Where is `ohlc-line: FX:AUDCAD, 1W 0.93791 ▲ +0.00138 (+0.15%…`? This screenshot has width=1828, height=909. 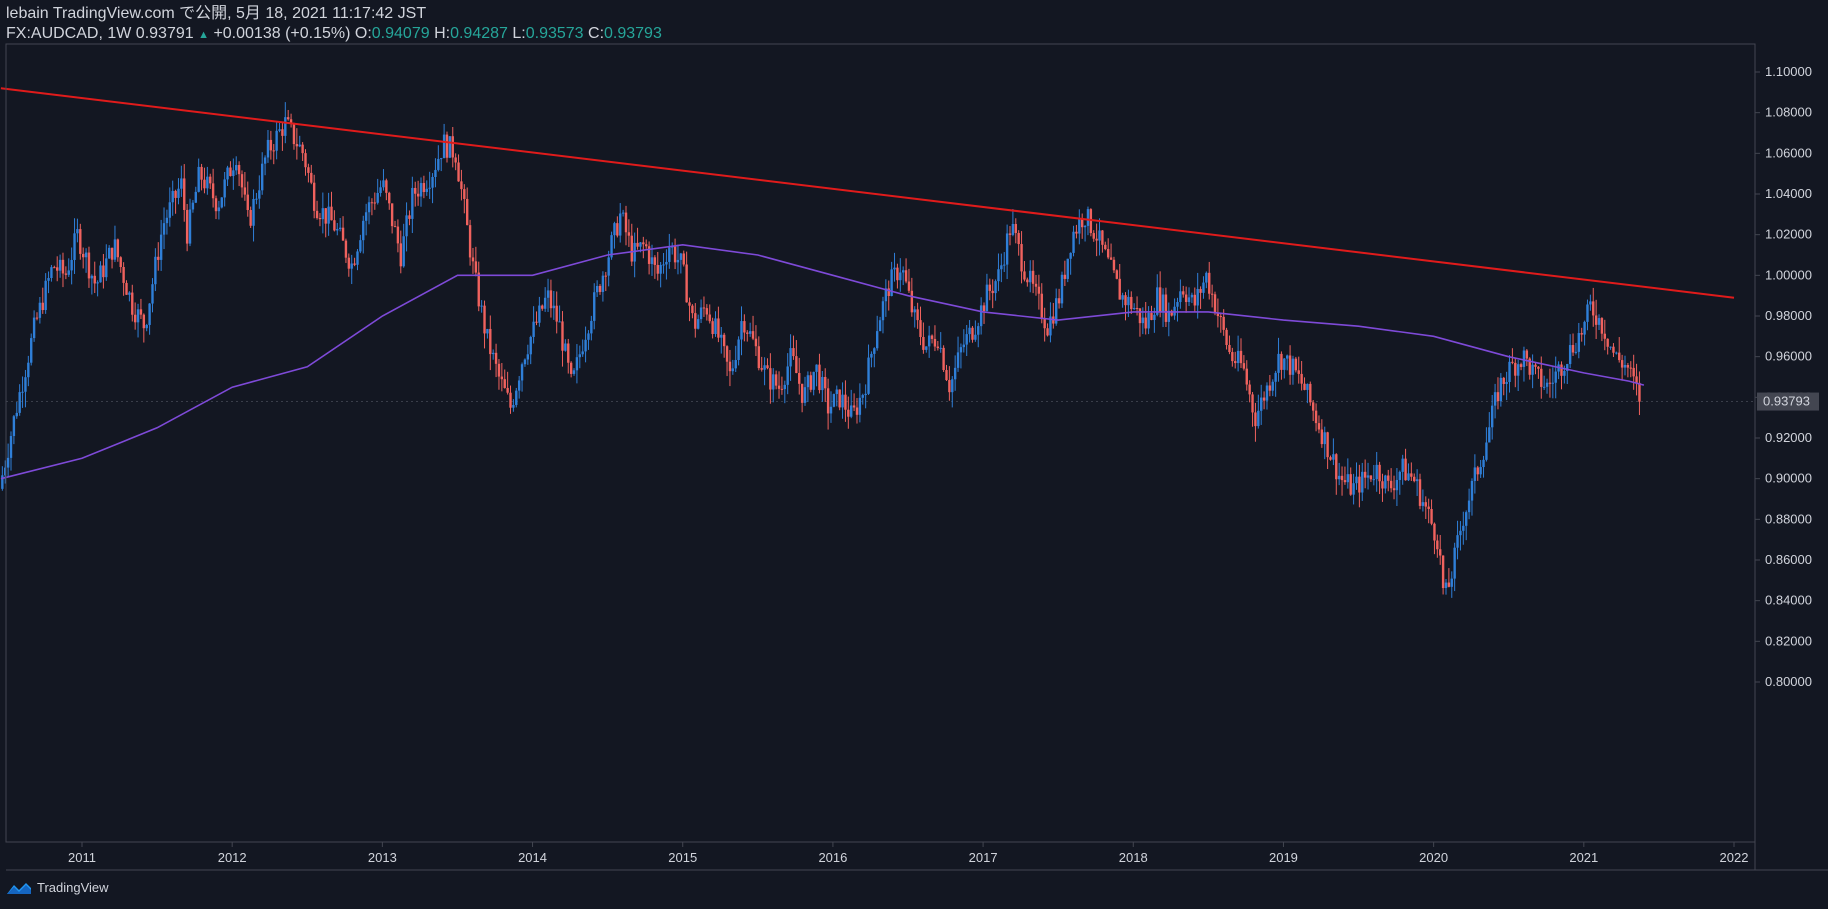
ohlc-line: FX:AUDCAD, 1W 0.93791 ▲ +0.00138 (+0.15%… is located at coordinates (334, 34).